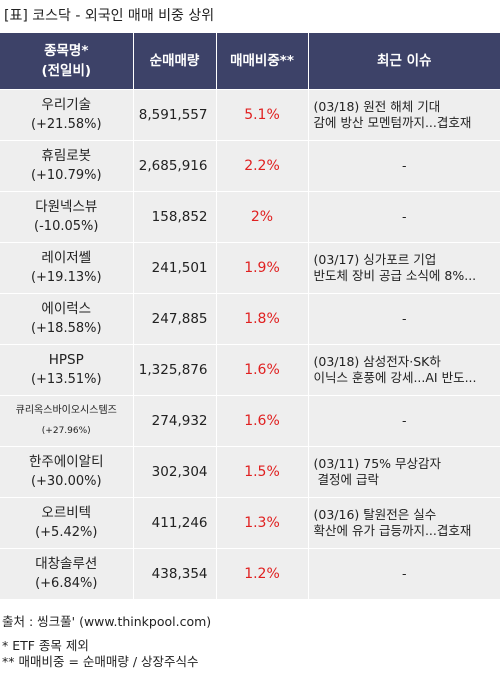 This screenshot has height=675, width=500. Describe the element at coordinates (66, 175) in the screenshot. I see `stock-change: (+10.79%)` at that location.